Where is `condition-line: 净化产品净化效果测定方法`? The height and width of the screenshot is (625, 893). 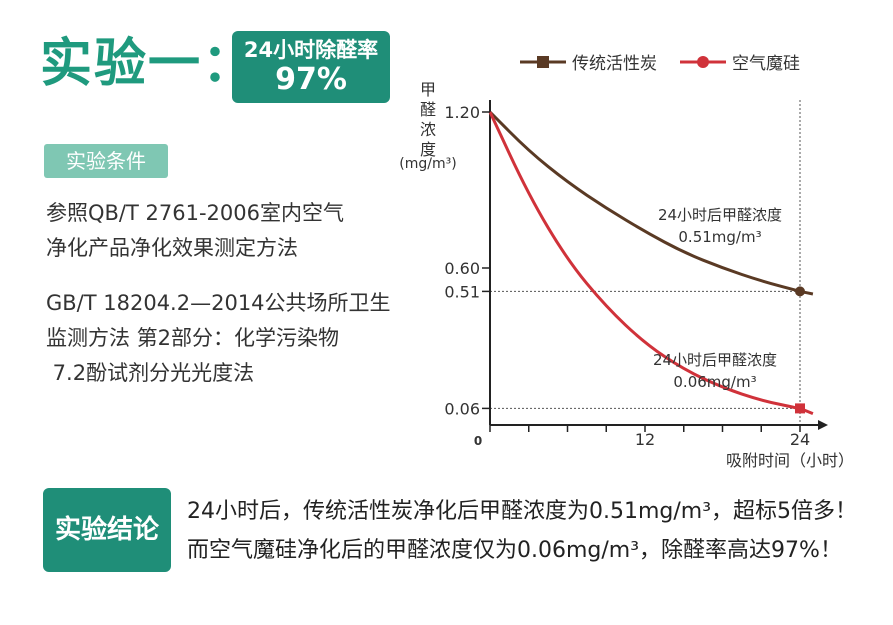
condition-line: 净化产品净化效果测定方法 is located at coordinates (172, 248).